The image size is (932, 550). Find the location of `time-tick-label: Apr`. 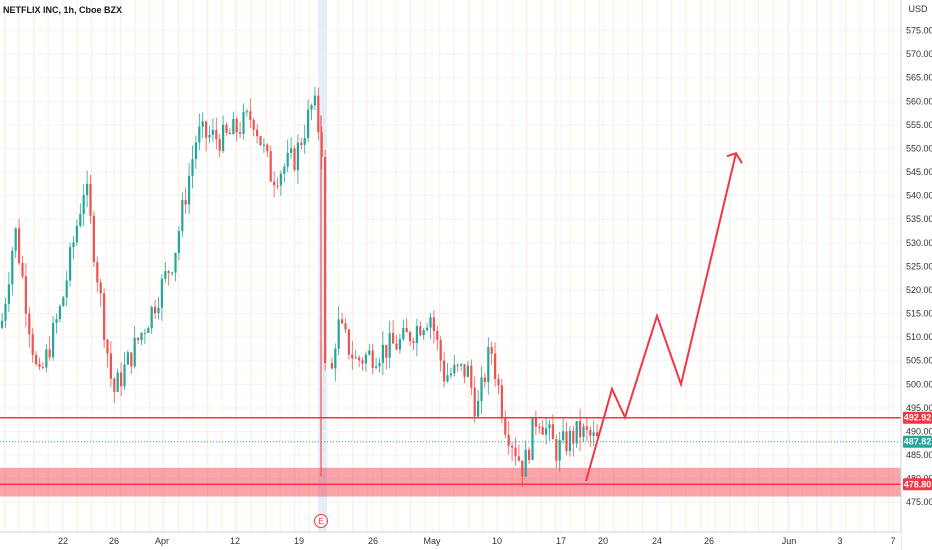

time-tick-label: Apr is located at coordinates (162, 541).